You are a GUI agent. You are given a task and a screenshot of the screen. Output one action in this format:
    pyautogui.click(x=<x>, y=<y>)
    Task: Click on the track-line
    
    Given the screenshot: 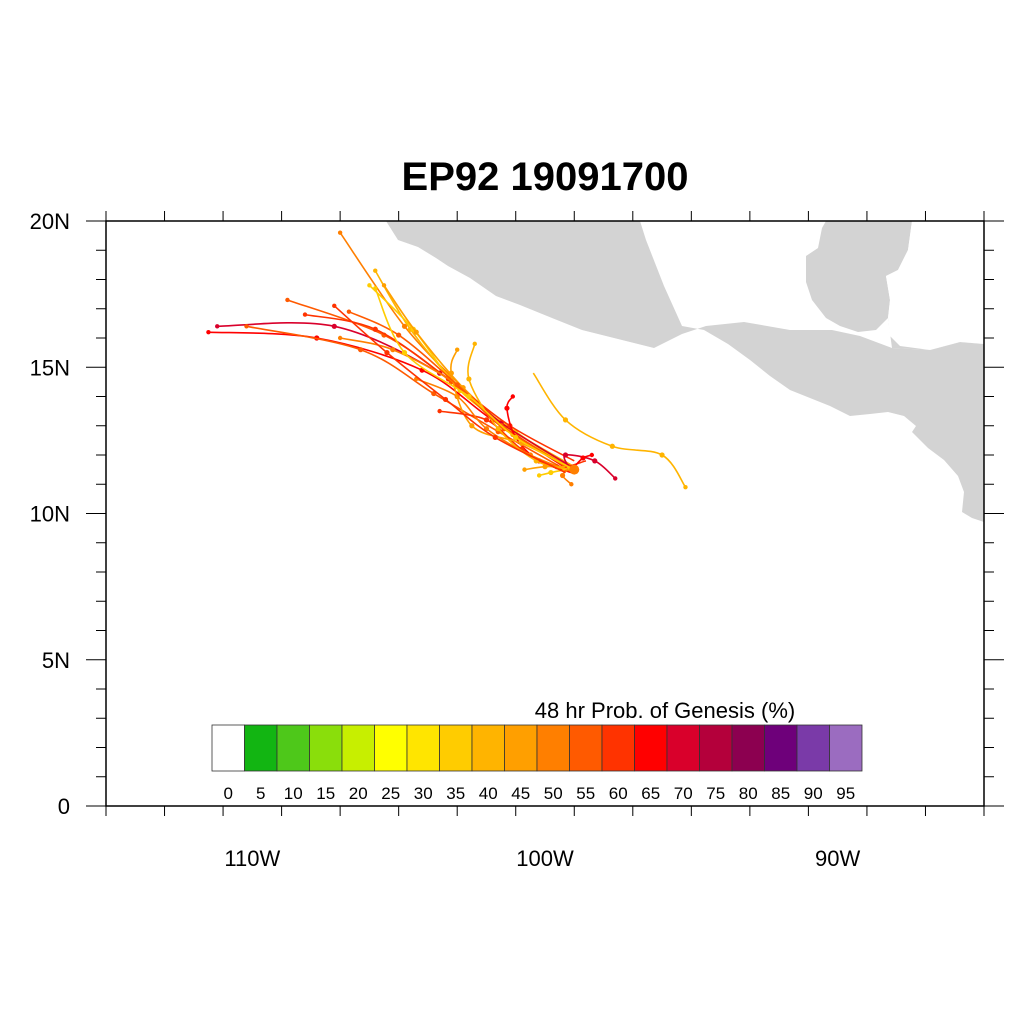 What is the action you would take?
    pyautogui.click(x=589, y=467)
    